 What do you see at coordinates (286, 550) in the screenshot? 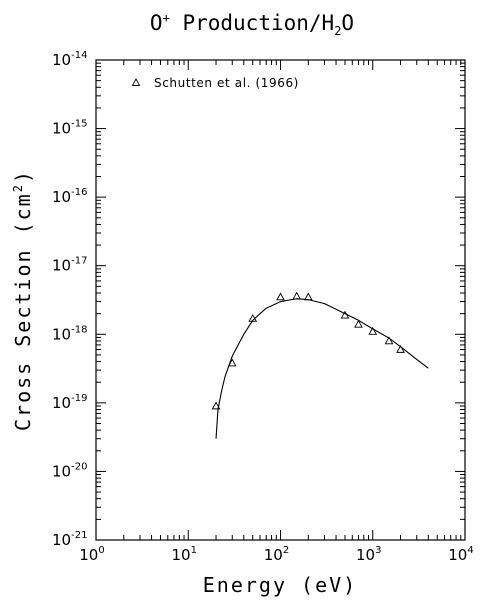
I see `x-tick-label-exponent: 2` at bounding box center [286, 550].